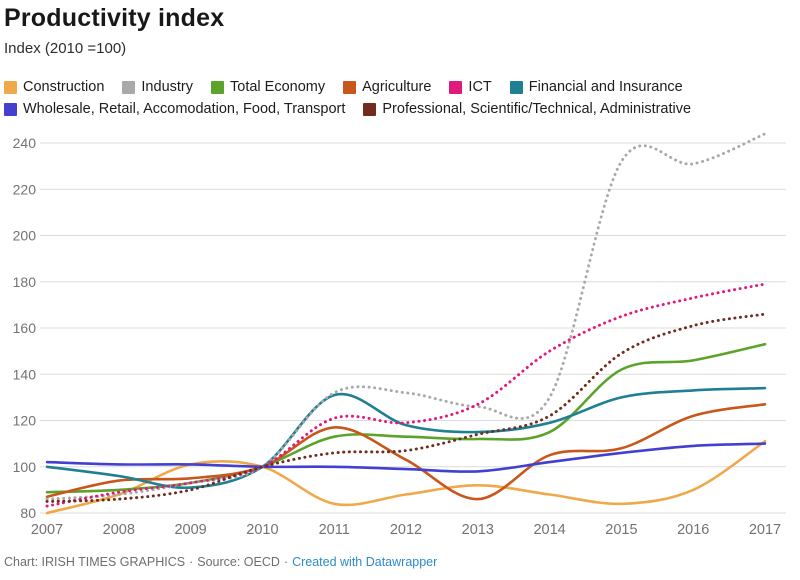  Describe the element at coordinates (95, 562) in the screenshot. I see `footer-credit: Chart: IRISH TIMES GRAPHICS` at that location.